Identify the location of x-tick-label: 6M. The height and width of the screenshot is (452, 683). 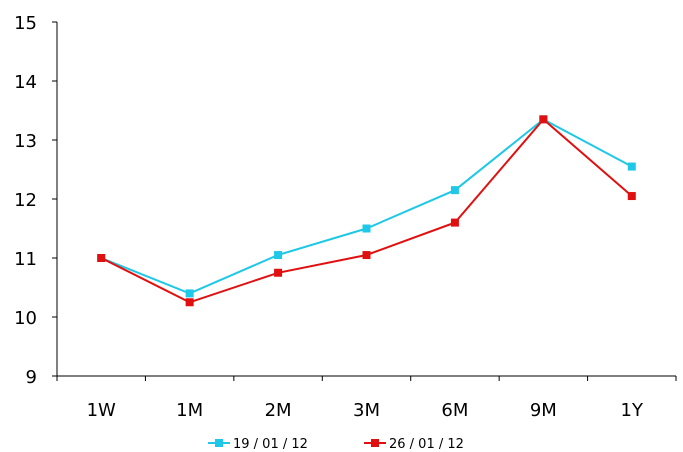
(454, 410).